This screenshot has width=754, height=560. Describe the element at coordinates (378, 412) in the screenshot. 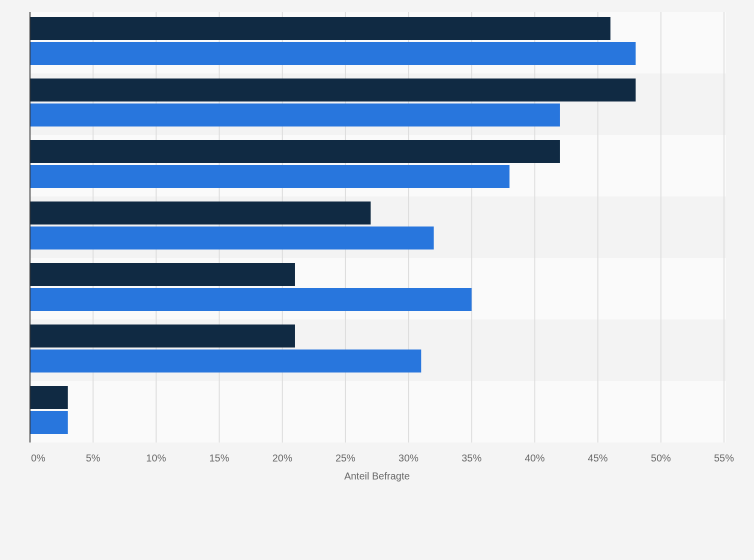

I see `row-band` at that location.